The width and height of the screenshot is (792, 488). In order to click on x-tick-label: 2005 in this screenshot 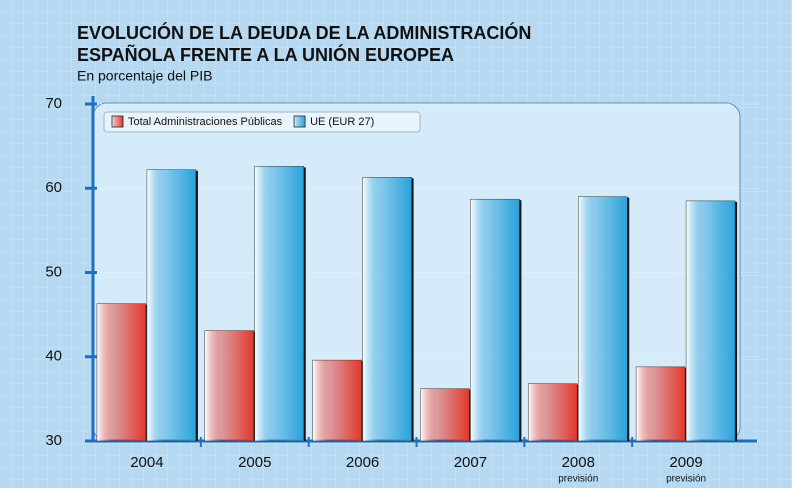, I will do `click(254, 462)`.